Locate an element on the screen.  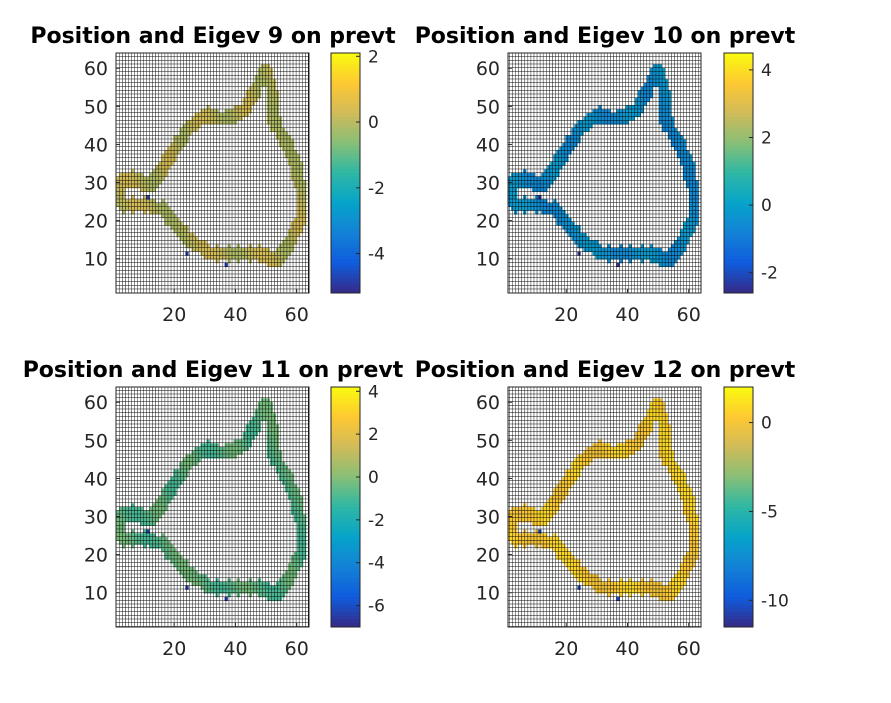
x-tick-label: 20 is located at coordinates (174, 315).